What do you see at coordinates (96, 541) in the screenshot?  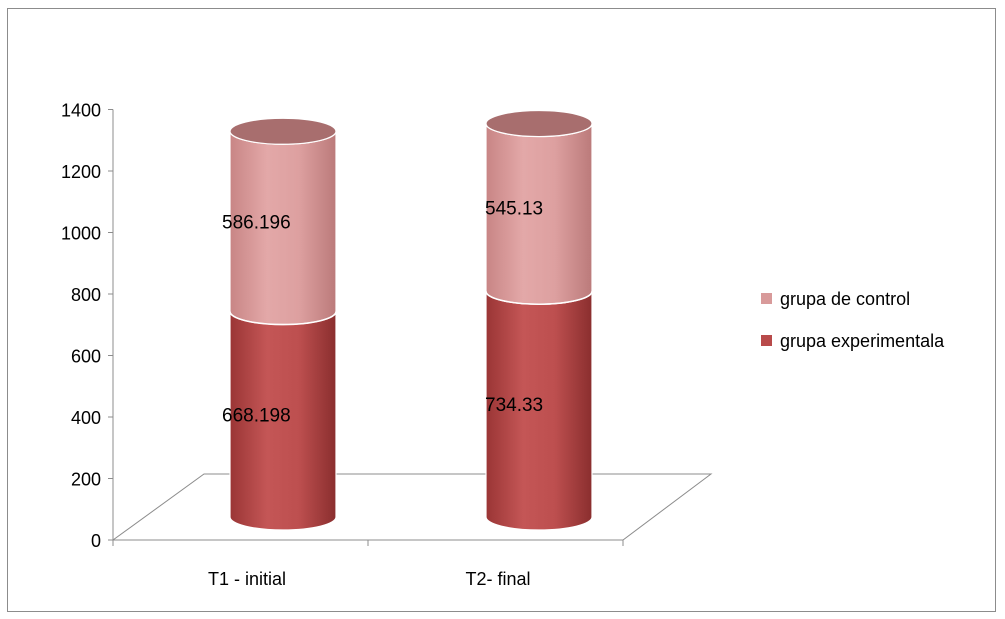 I see `y-tick-label: 0` at bounding box center [96, 541].